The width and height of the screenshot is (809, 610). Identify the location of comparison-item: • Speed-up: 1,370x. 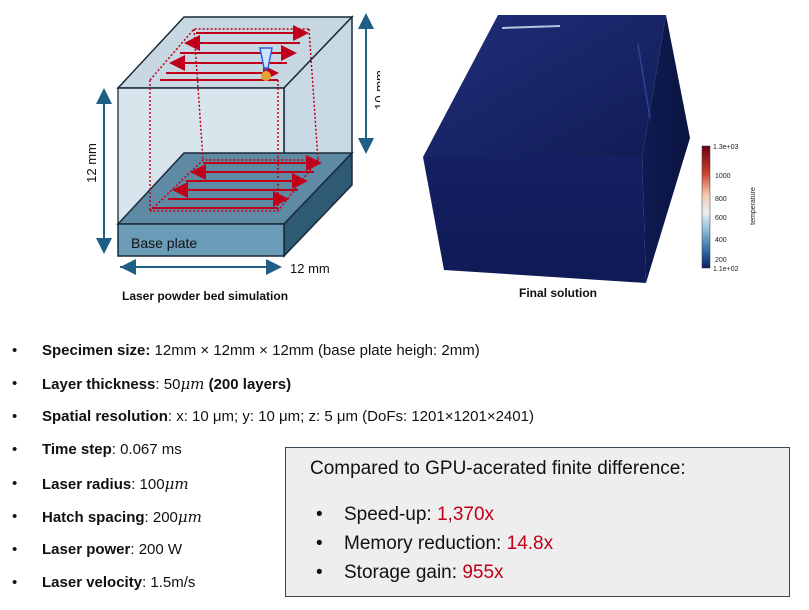
(405, 514).